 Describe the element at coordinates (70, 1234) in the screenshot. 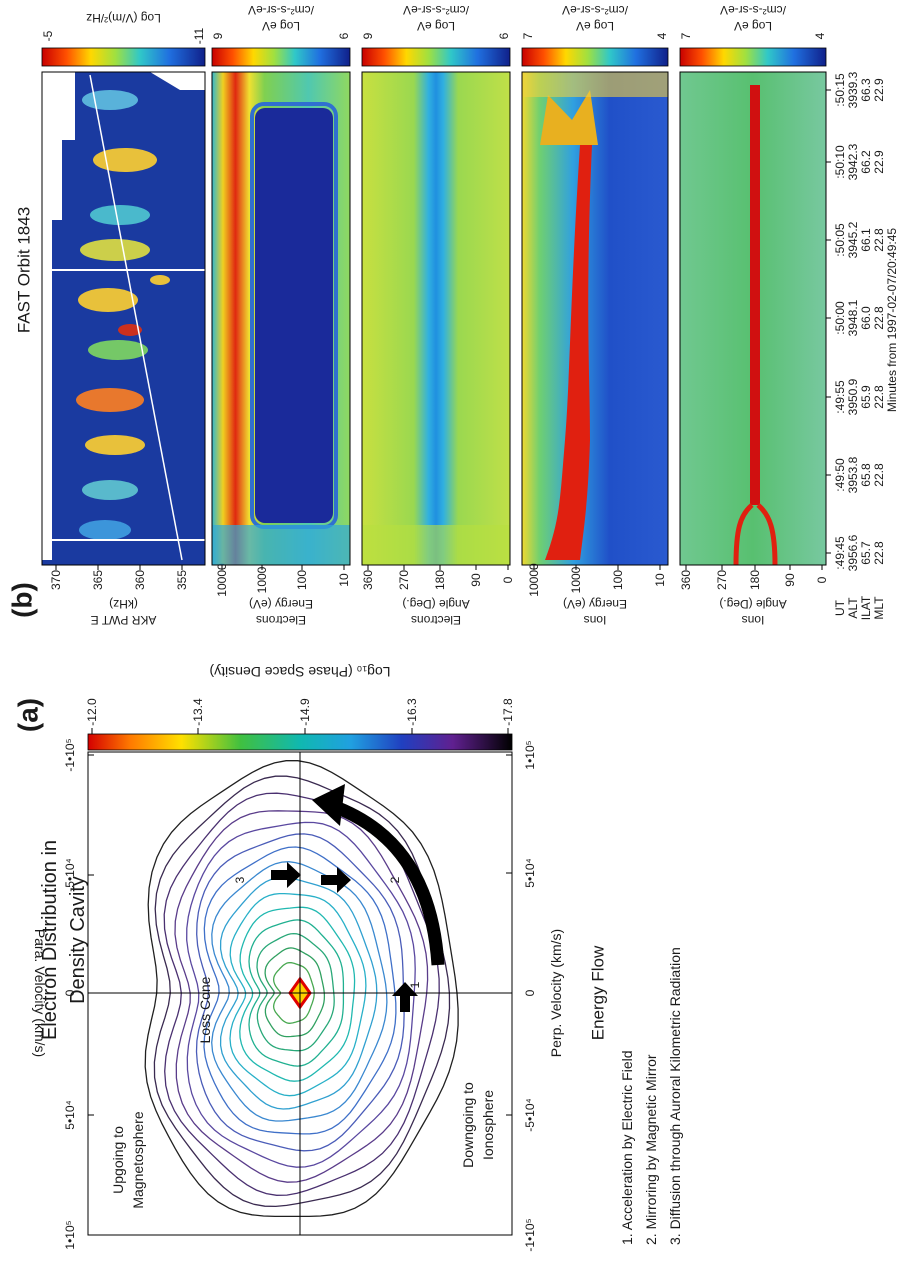

I see `y-tick-label: 1•10⁵` at that location.